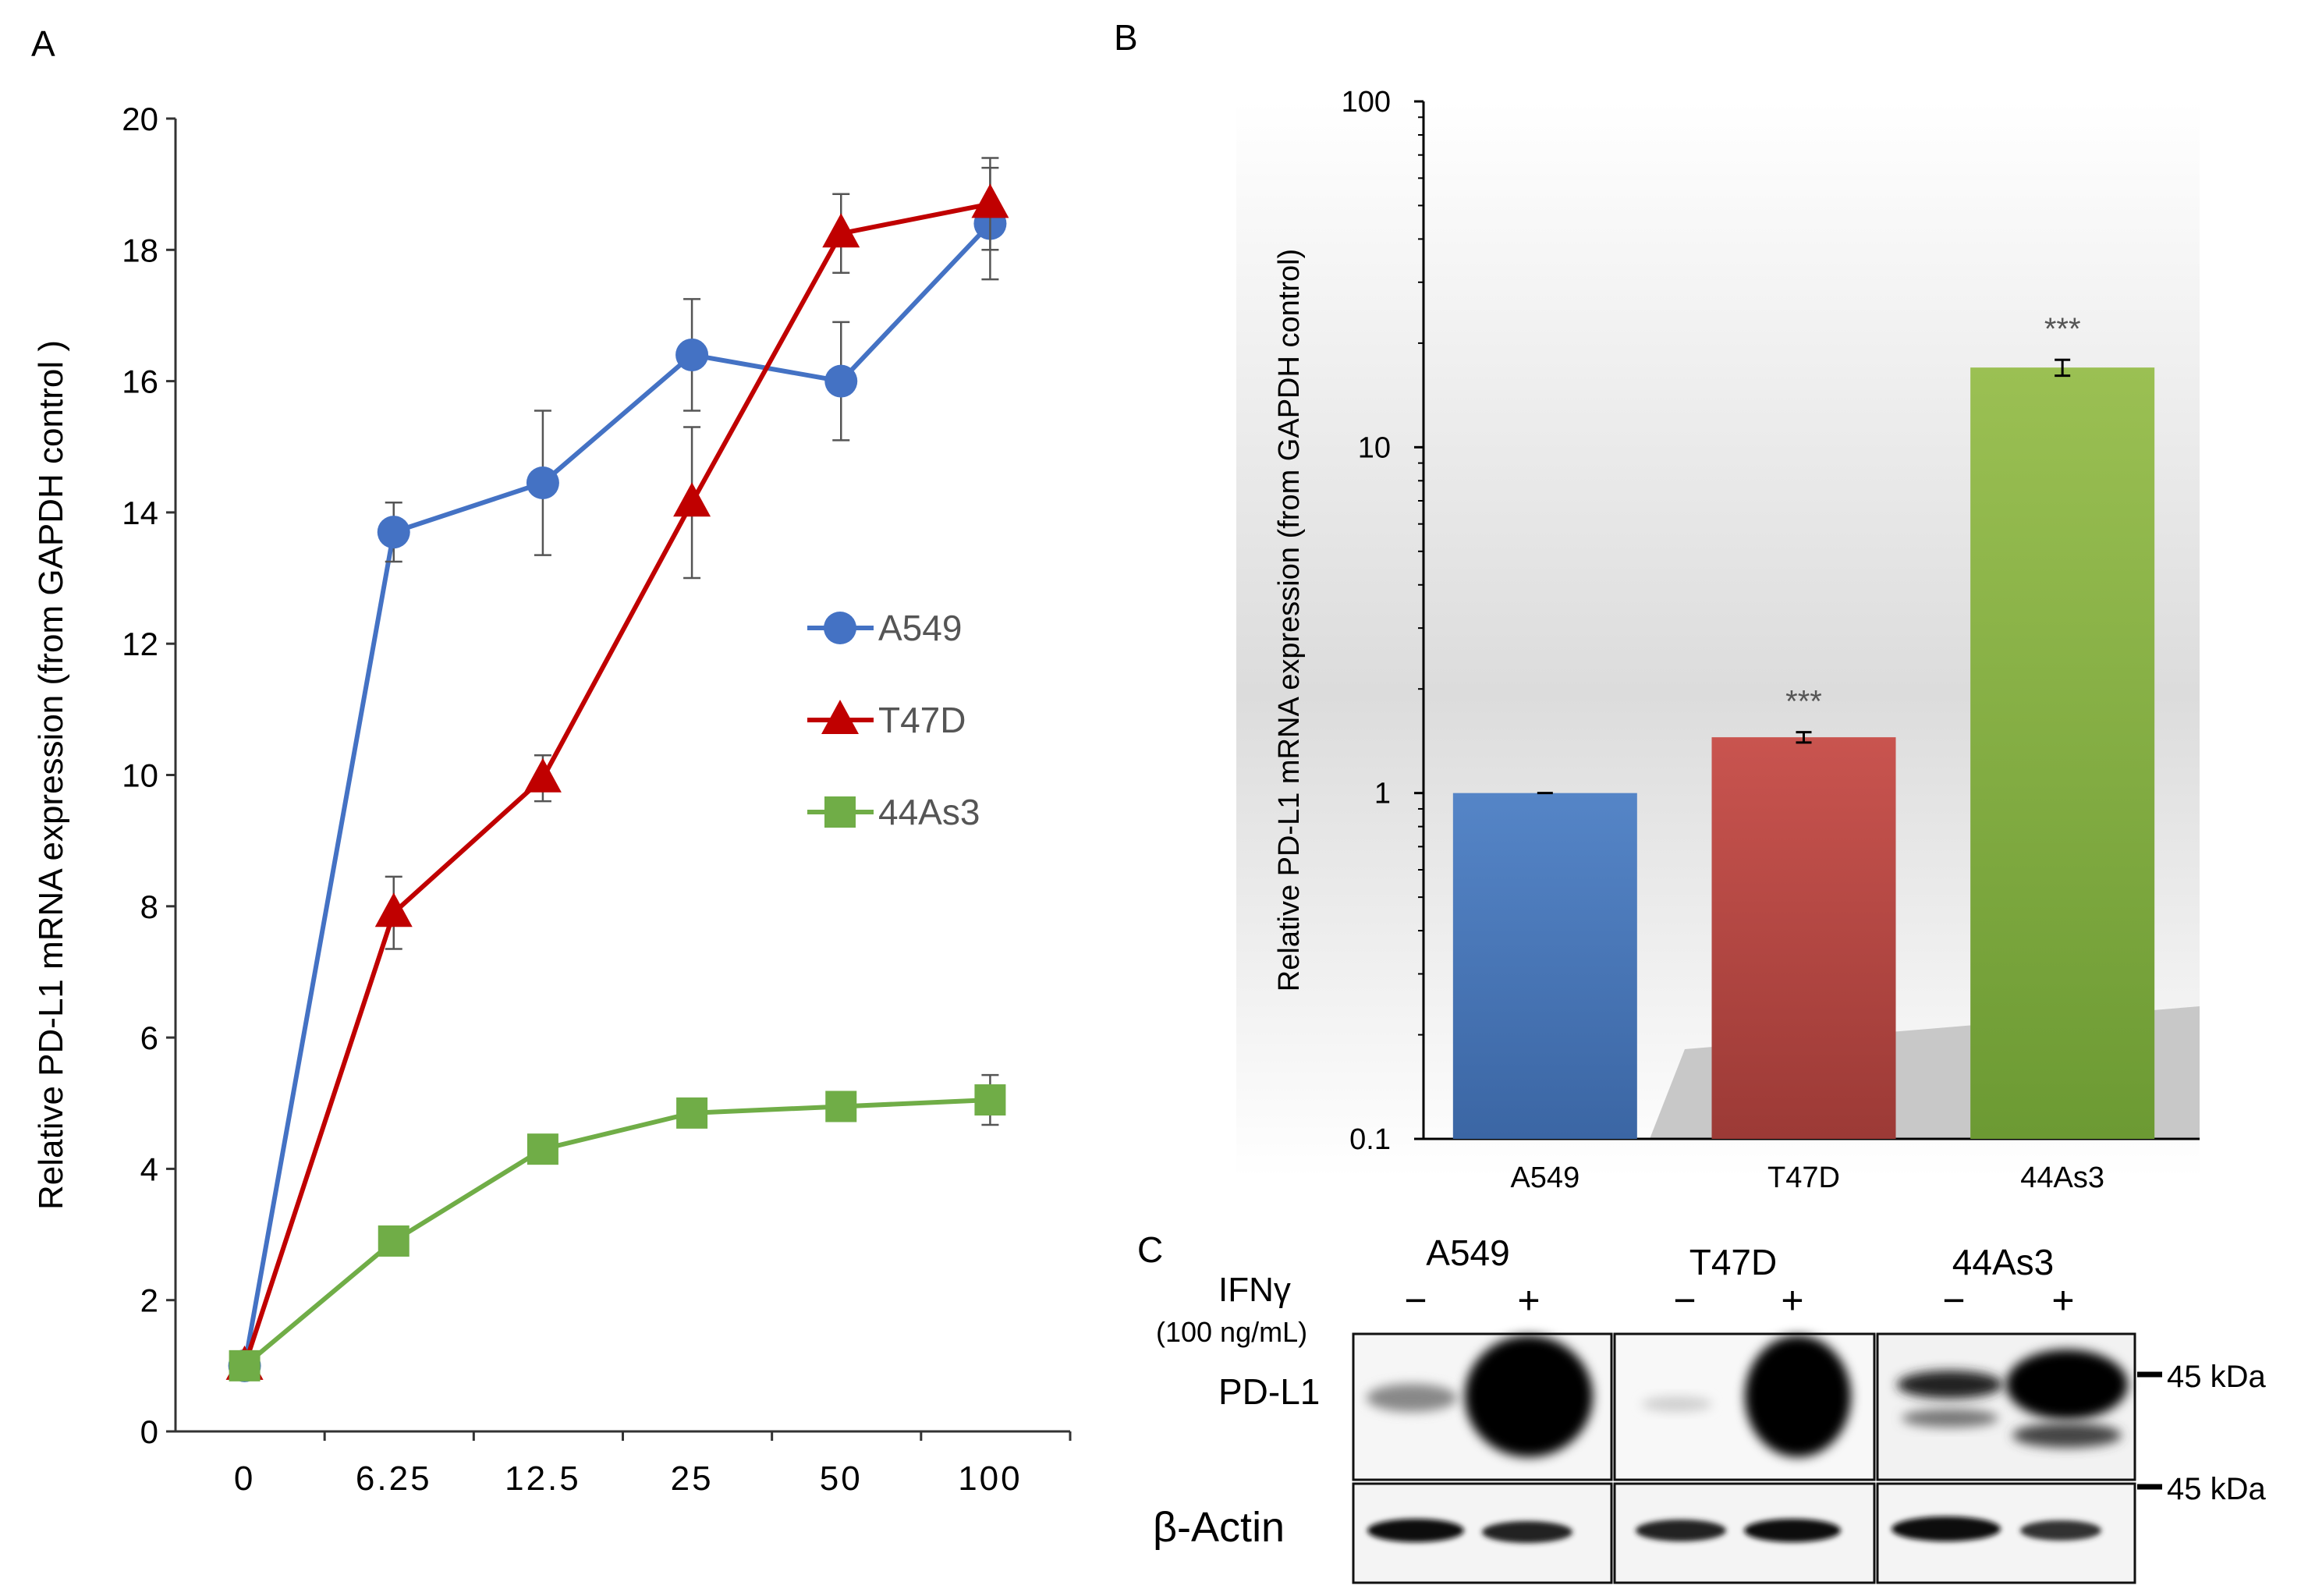 The image size is (2301, 1596). Describe the element at coordinates (922, 720) in the screenshot. I see `legend-label-t47d: T47D` at that location.